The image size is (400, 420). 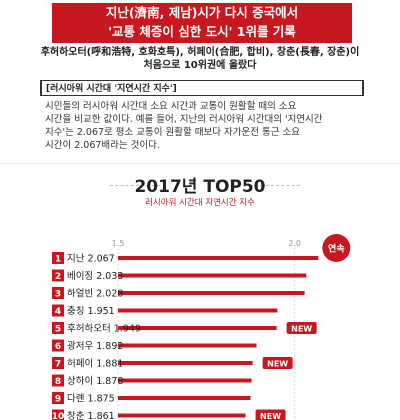 I want to click on rank-number: 1, so click(x=58, y=260).